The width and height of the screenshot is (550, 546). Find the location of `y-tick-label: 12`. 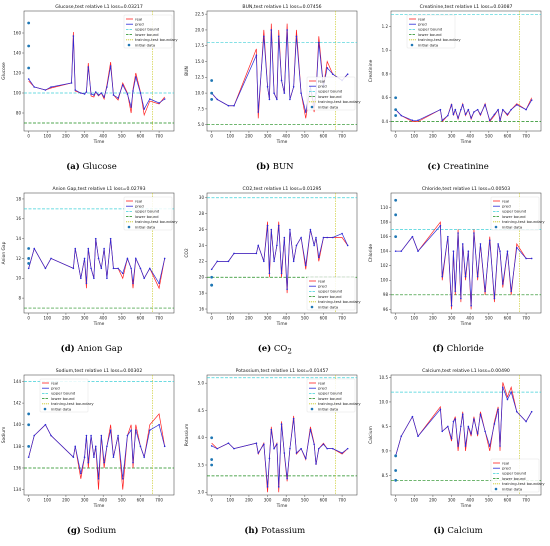

y-tick-label: 12 is located at coordinates (19, 258).